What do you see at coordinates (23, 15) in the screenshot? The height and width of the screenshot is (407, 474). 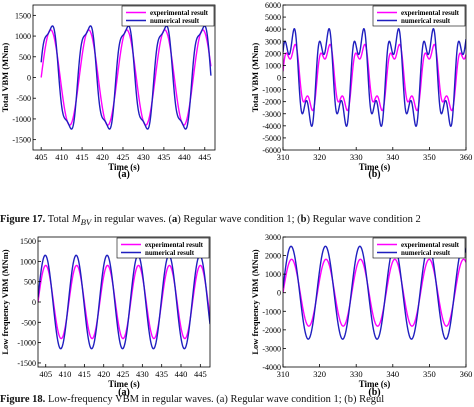 I see `y-tick-label: 1500` at bounding box center [23, 15].